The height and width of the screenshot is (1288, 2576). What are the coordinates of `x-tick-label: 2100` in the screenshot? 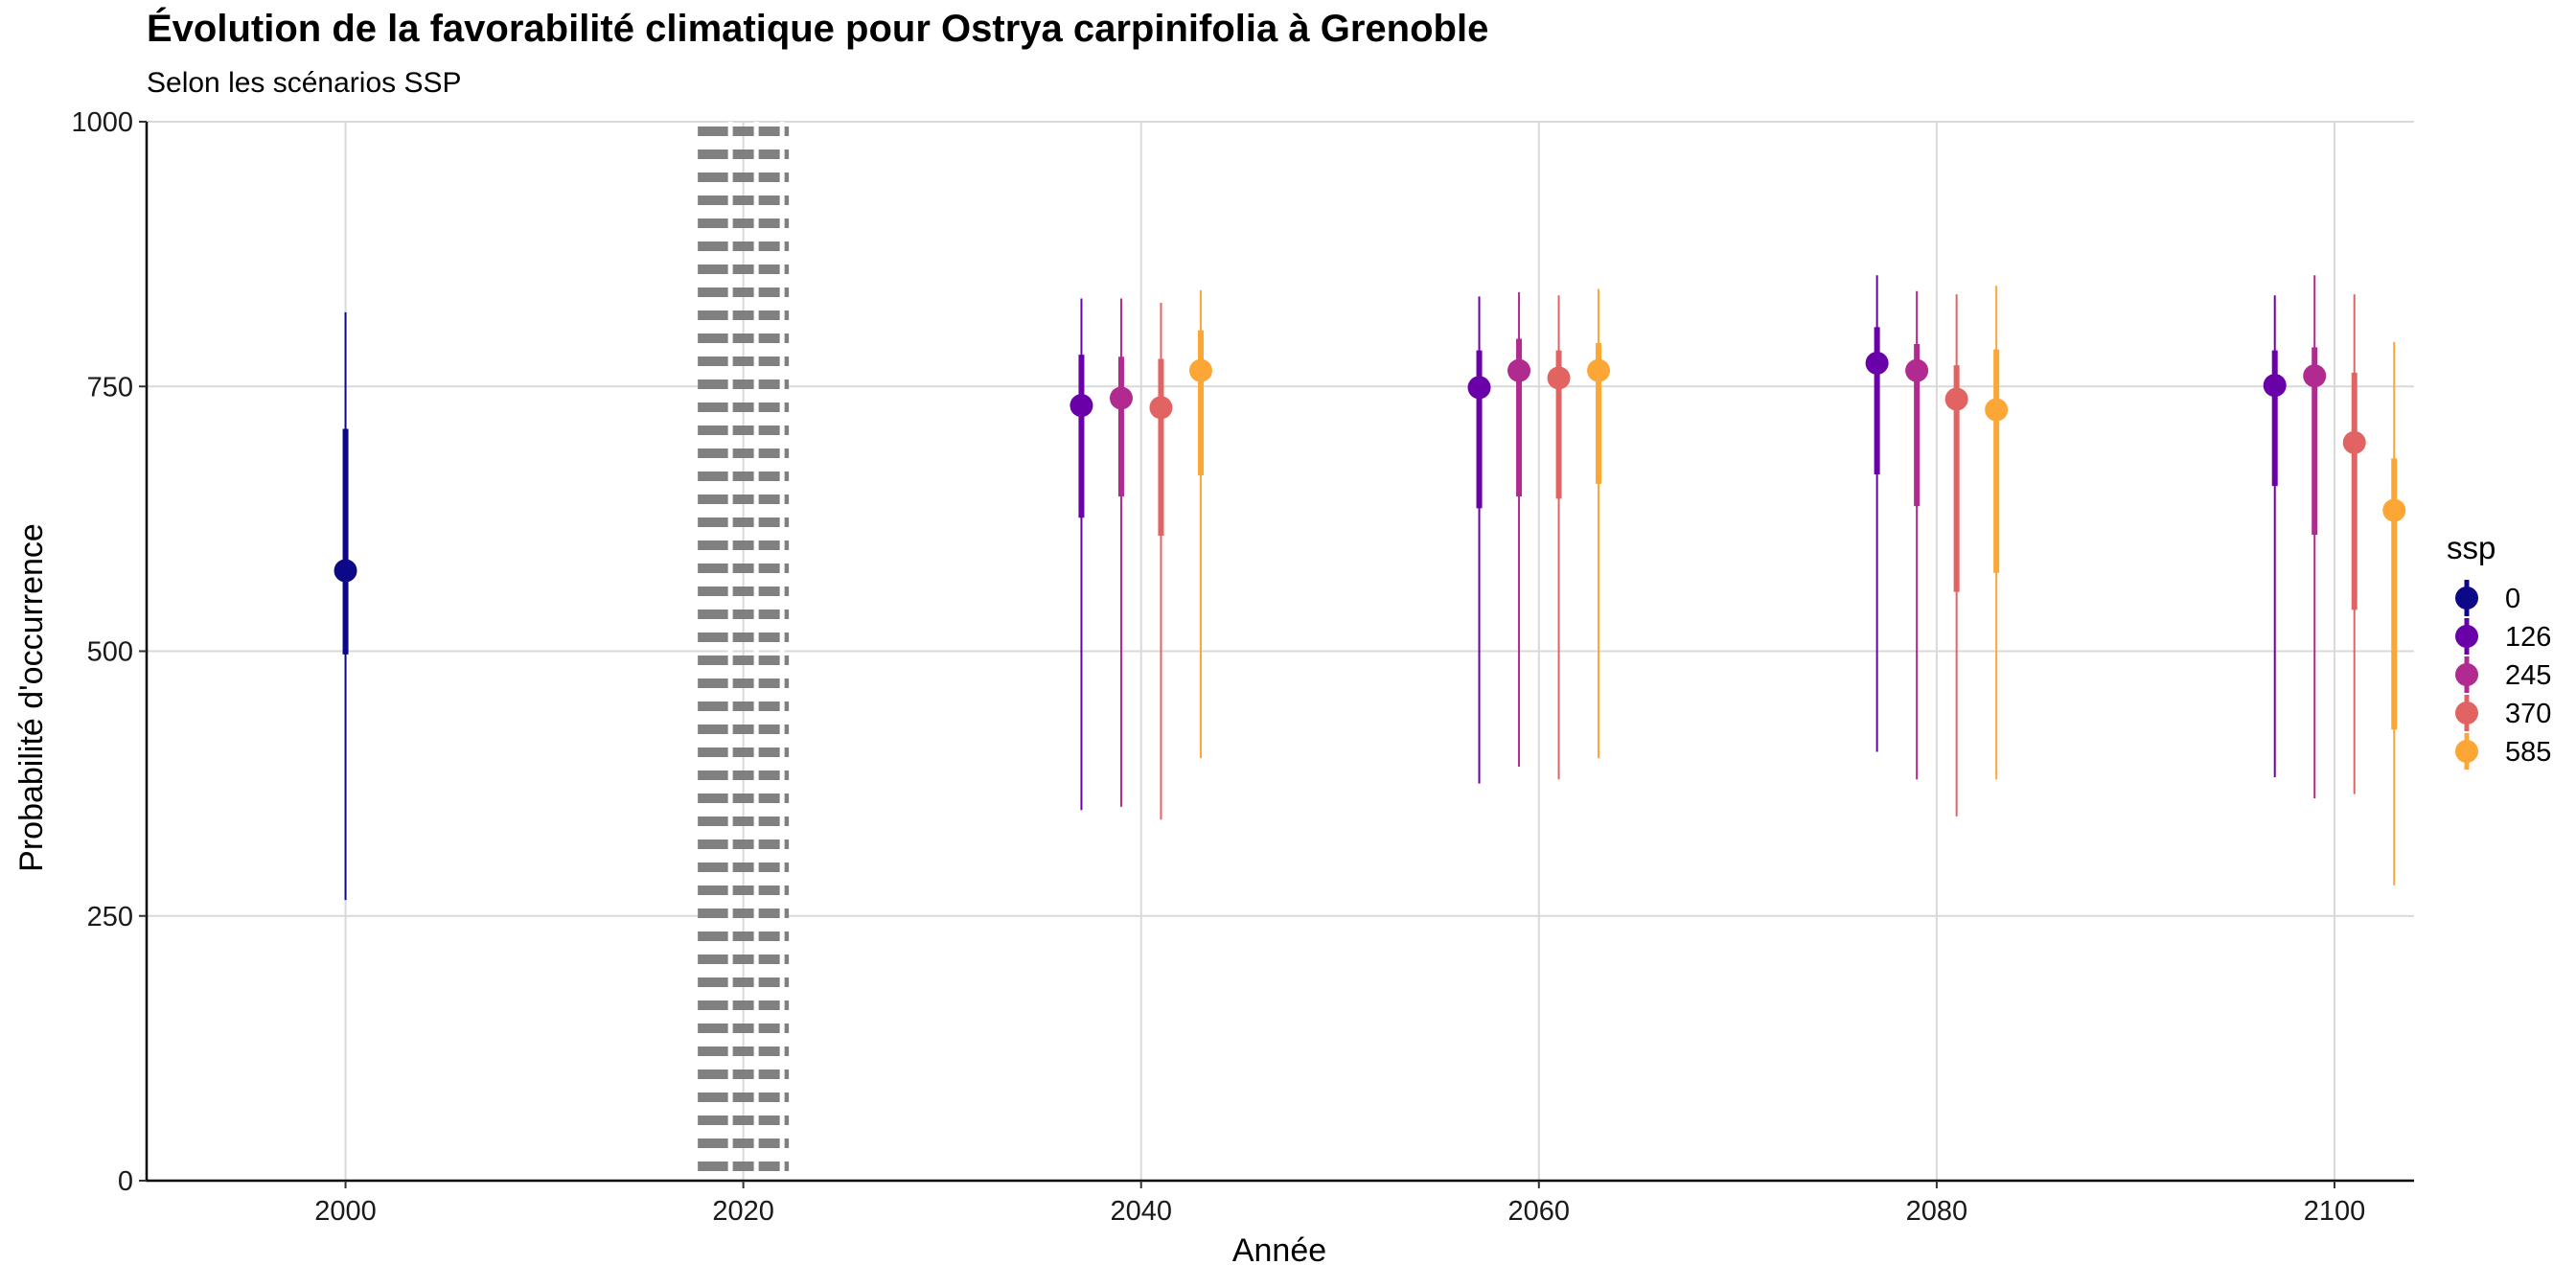 It's located at (2335, 1211).